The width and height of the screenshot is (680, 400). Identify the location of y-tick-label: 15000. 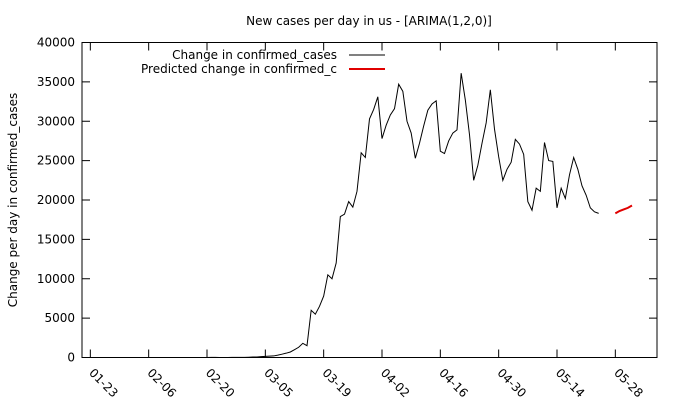
(56, 239).